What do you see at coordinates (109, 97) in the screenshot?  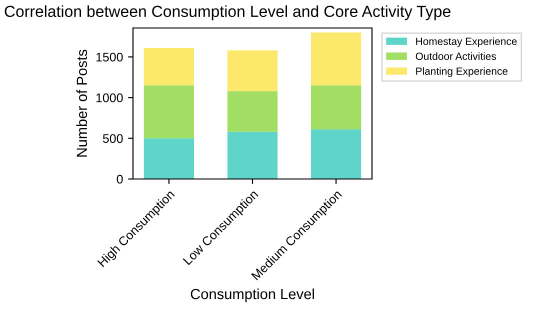 I see `y-tick-label: 1000` at bounding box center [109, 97].